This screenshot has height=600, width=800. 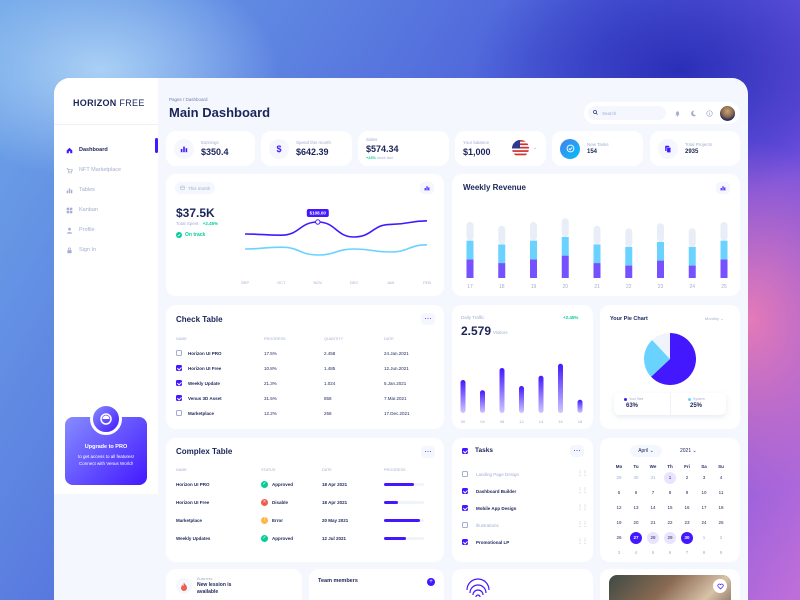 What do you see at coordinates (93, 230) in the screenshot?
I see `sidebar-item-profile: Profile` at bounding box center [93, 230].